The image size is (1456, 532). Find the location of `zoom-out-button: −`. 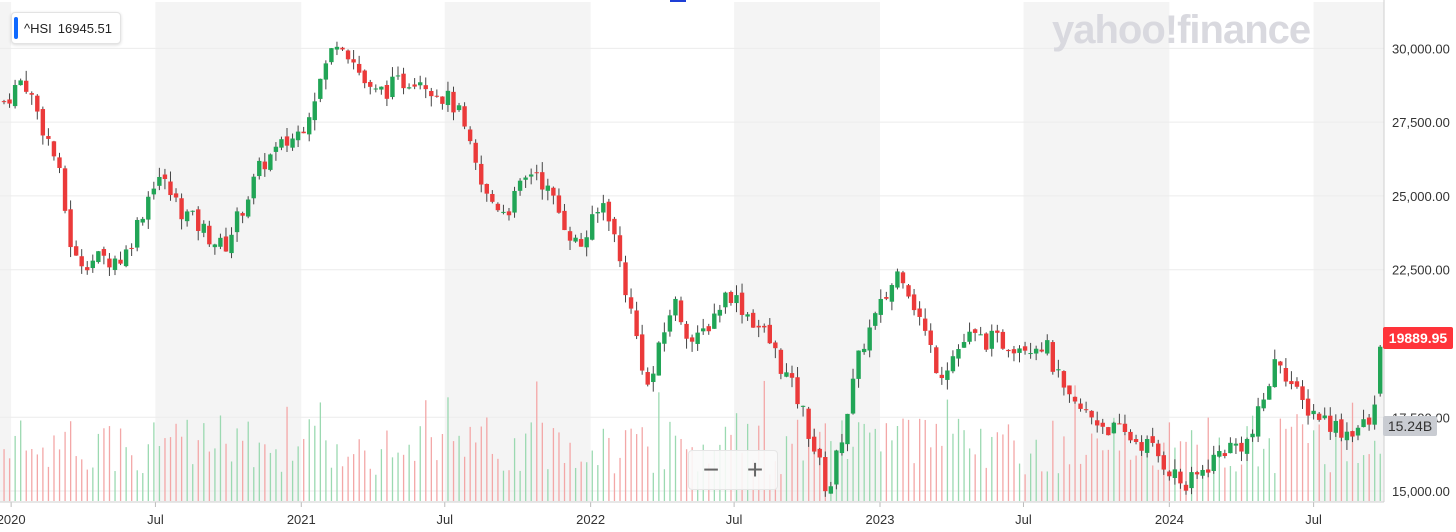

zoom-out-button: − is located at coordinates (711, 469).